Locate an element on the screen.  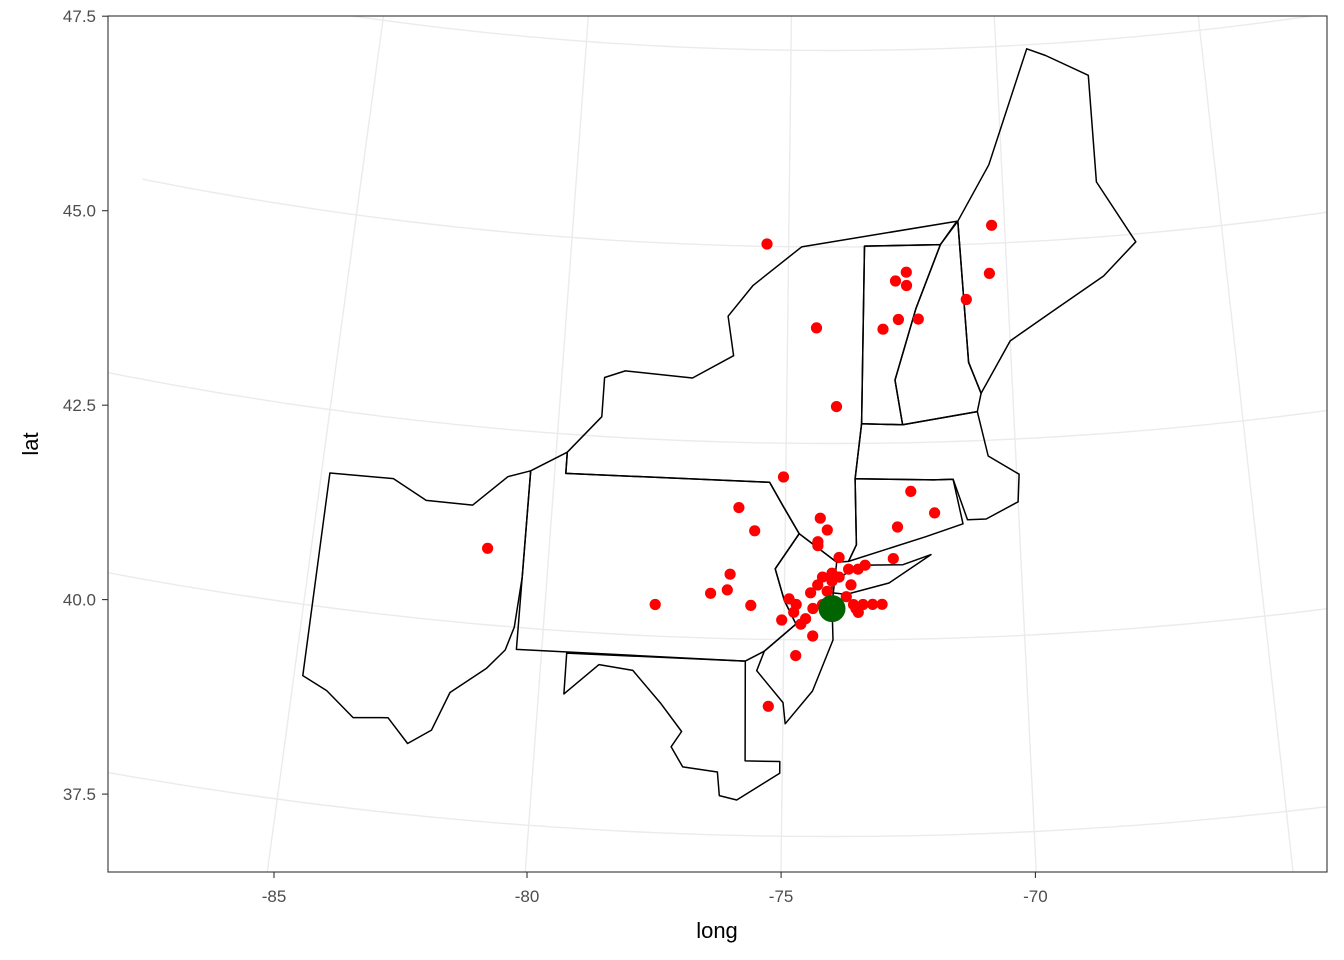
y-axis-ticks: 37.5 40.0 42.5 45.0 47.5 is located at coordinates (85, 405).